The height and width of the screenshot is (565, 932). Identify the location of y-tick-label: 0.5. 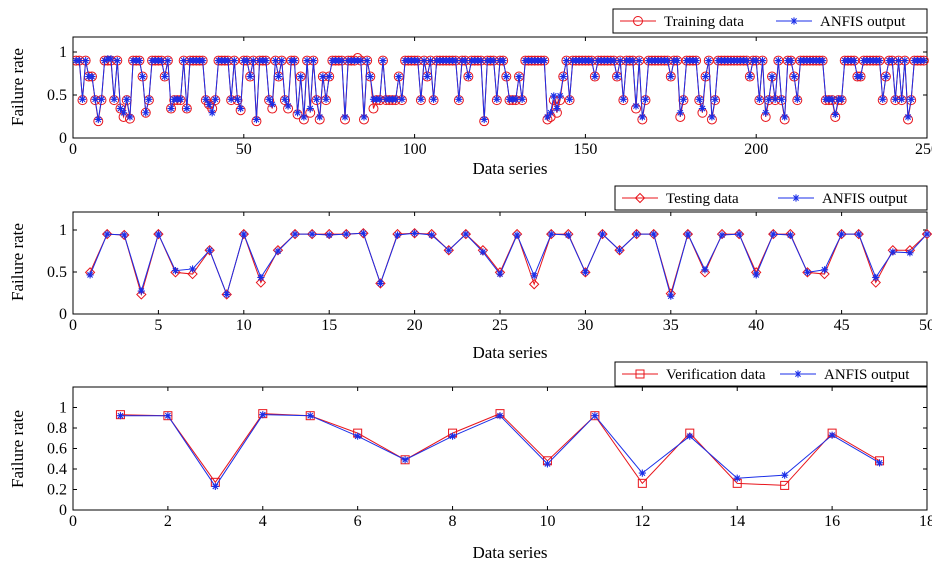
(57, 95).